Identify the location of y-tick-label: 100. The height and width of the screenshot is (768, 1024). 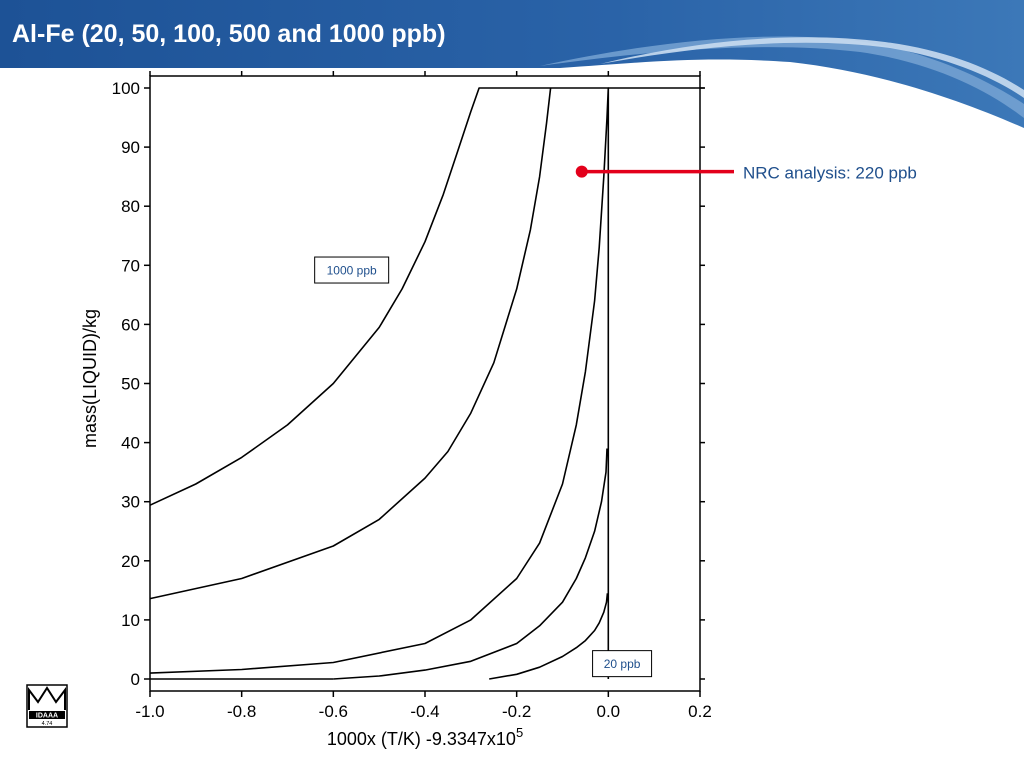
(126, 88).